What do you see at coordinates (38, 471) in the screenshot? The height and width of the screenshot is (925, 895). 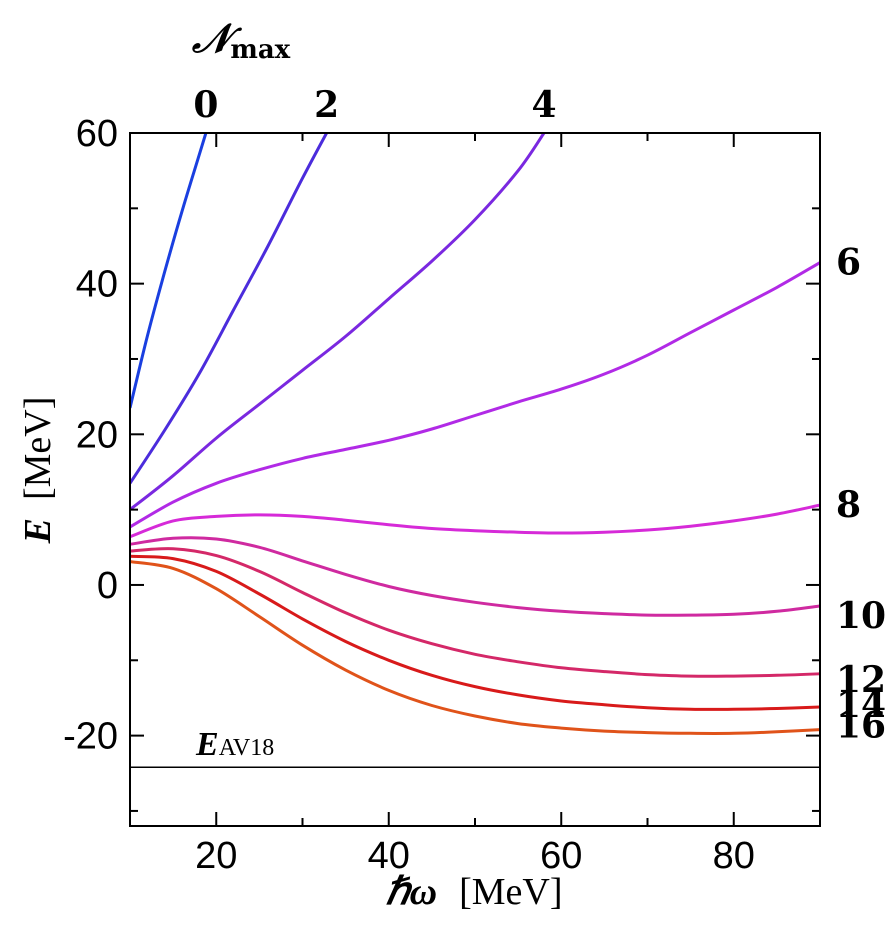 I see `y-axis-title: E[MeV]` at bounding box center [38, 471].